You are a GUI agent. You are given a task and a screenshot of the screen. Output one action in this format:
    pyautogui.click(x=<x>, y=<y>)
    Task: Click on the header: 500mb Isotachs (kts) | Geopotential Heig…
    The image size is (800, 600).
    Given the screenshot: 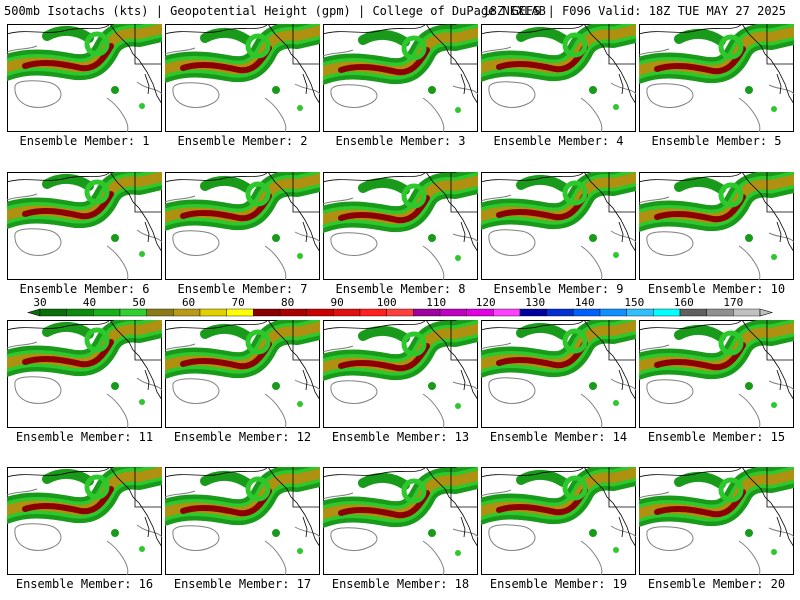 What is the action you would take?
    pyautogui.click(x=400, y=13)
    